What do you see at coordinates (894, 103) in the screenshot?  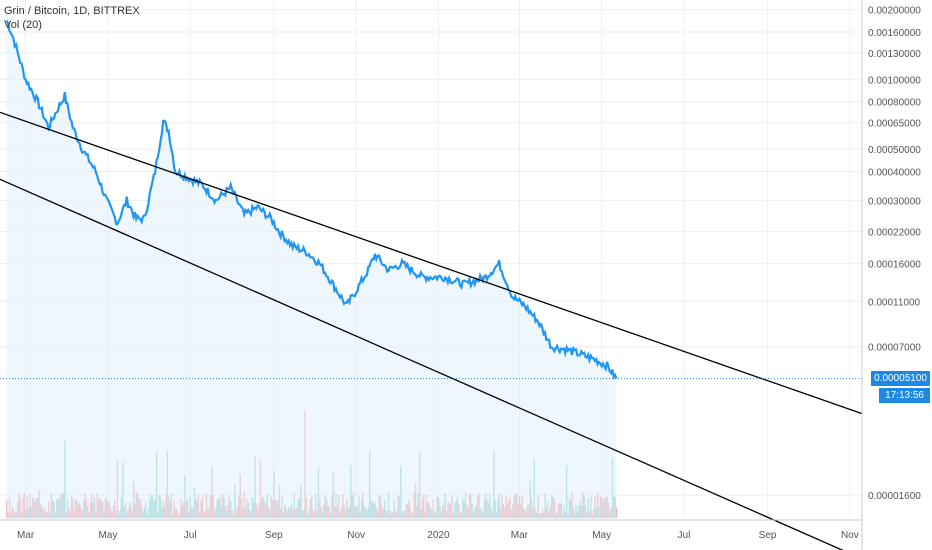 I see `price-tick-label: 0.00080000` at bounding box center [894, 103].